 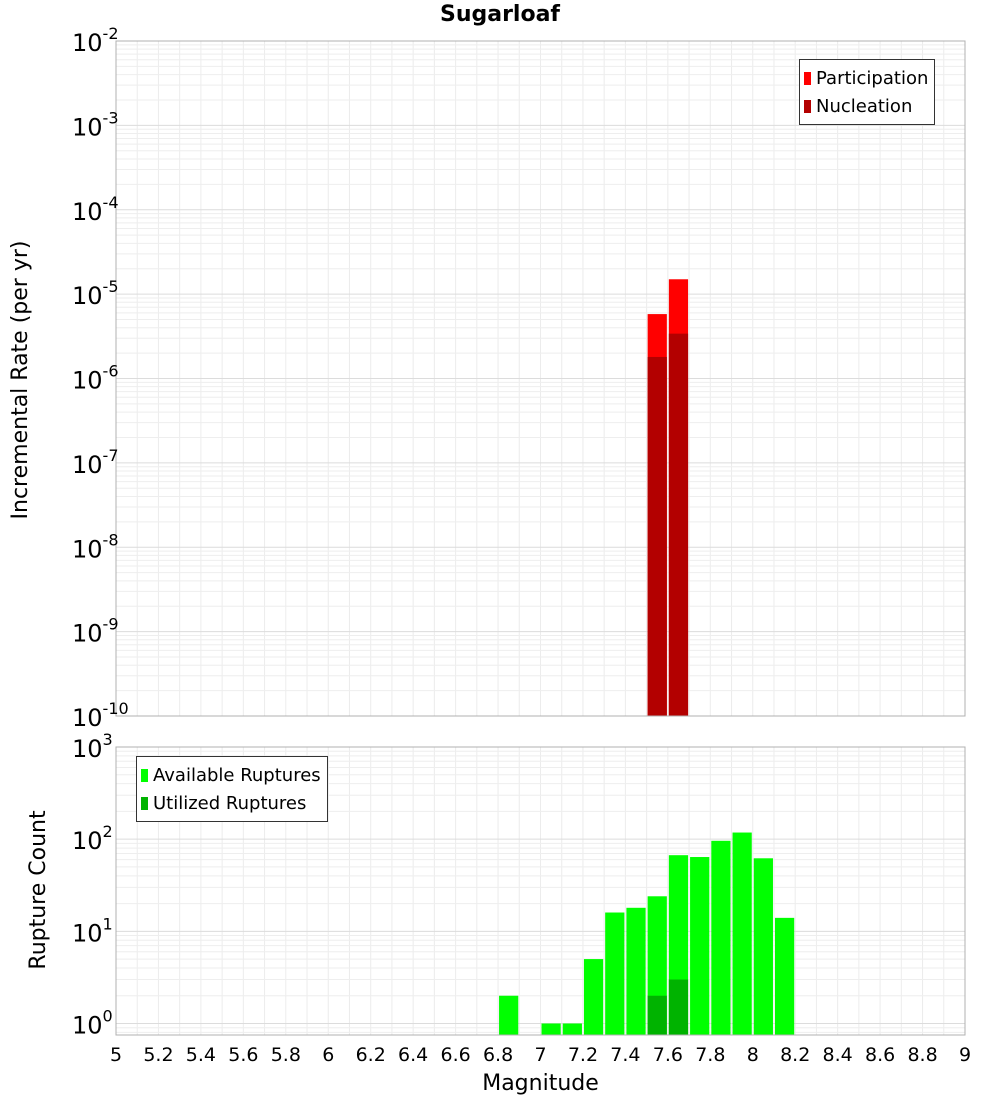 What do you see at coordinates (108, 923) in the screenshot?
I see `bottom-y-tick-exponent: 1` at bounding box center [108, 923].